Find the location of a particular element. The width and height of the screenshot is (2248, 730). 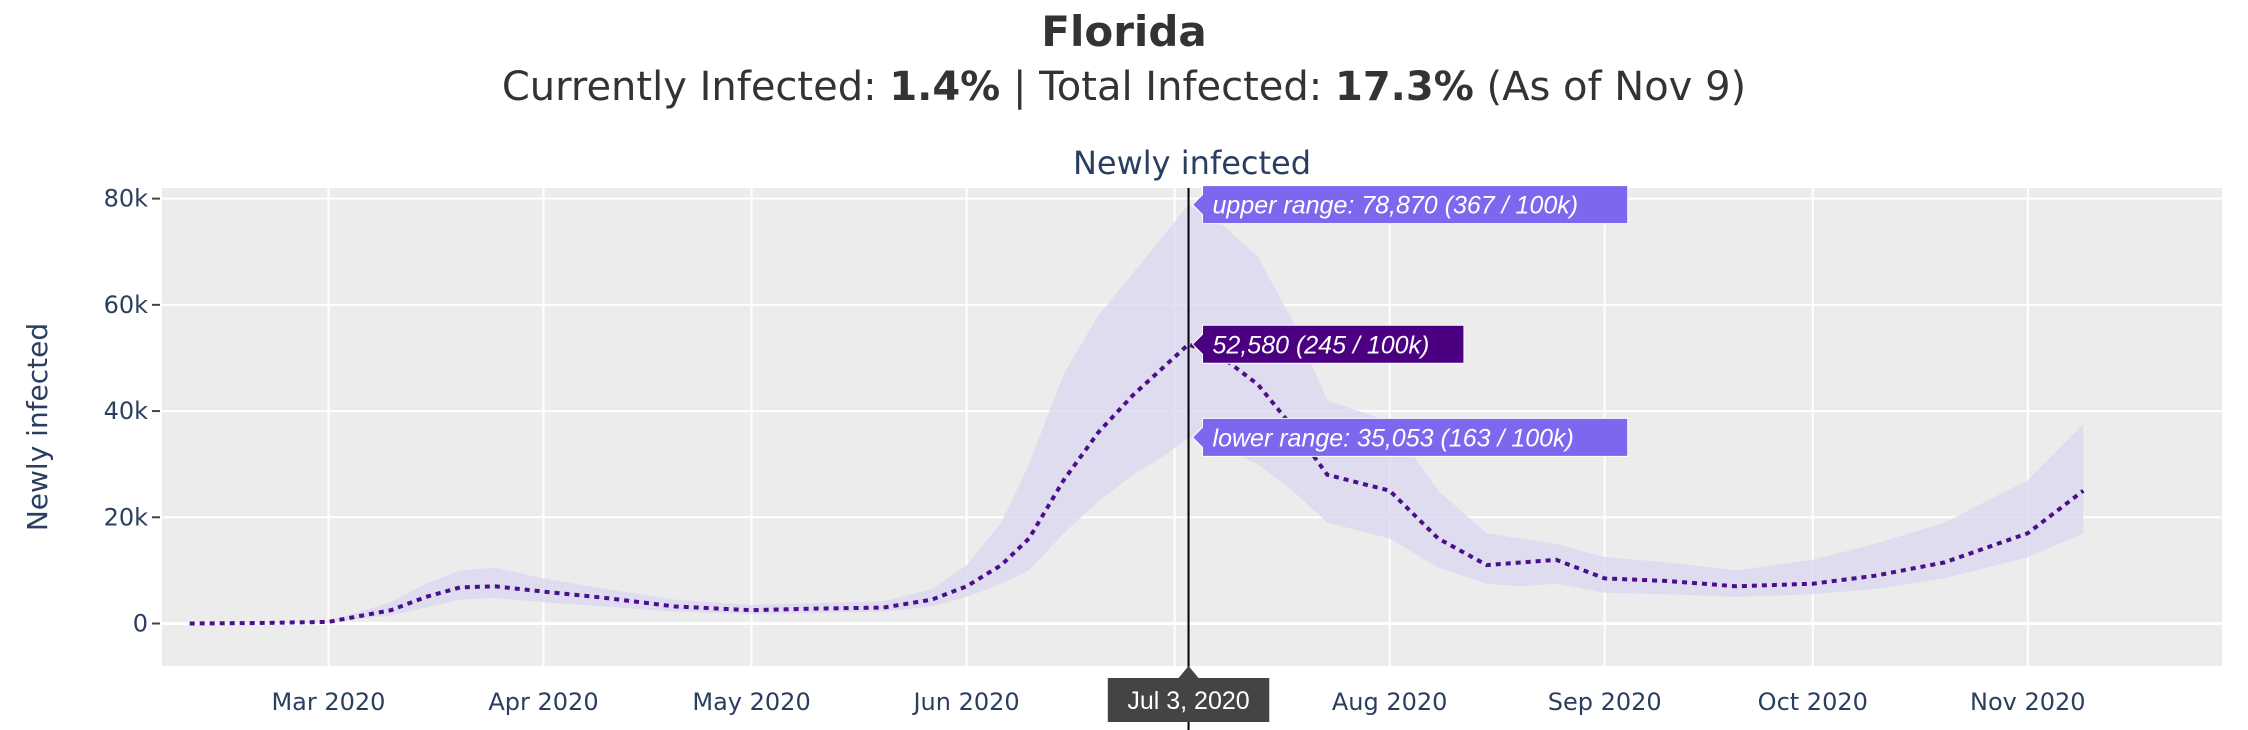

currently-infected-label: Currently Infected: is located at coordinates (695, 87).